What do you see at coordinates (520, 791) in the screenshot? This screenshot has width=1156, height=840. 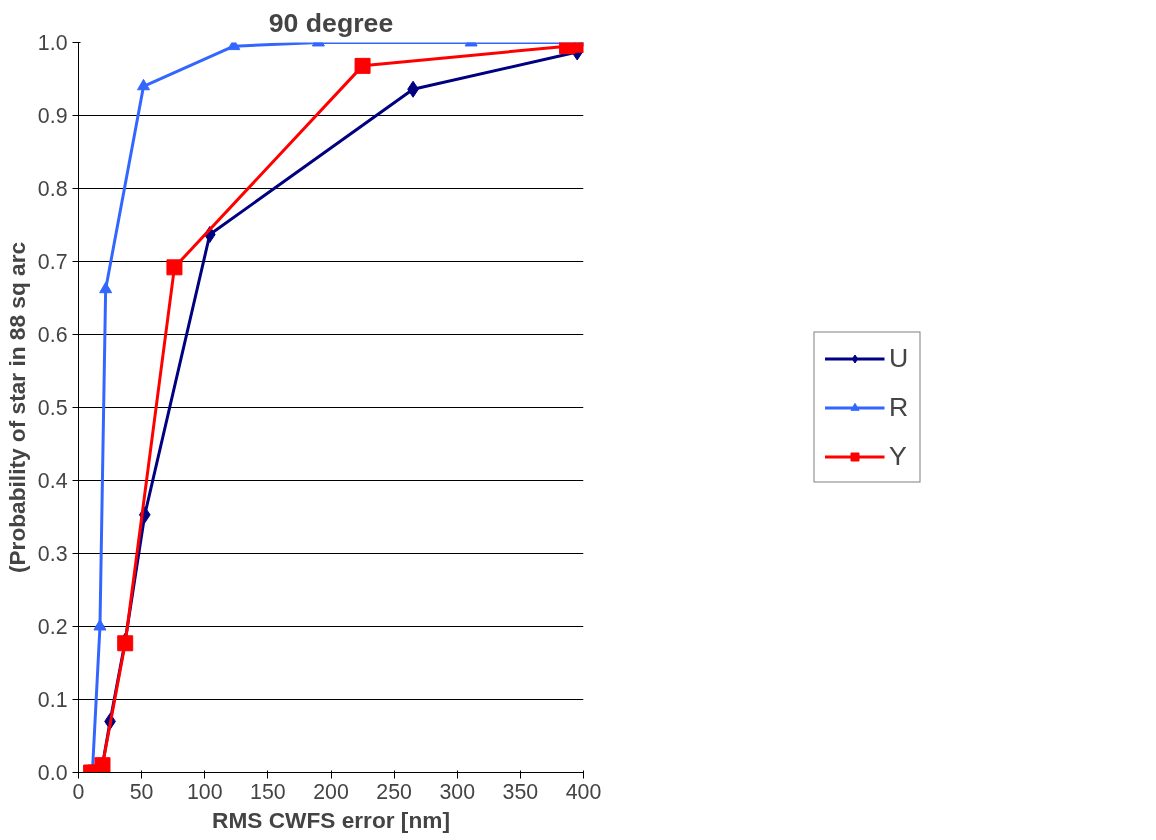 I see `x-tick-label: 350` at bounding box center [520, 791].